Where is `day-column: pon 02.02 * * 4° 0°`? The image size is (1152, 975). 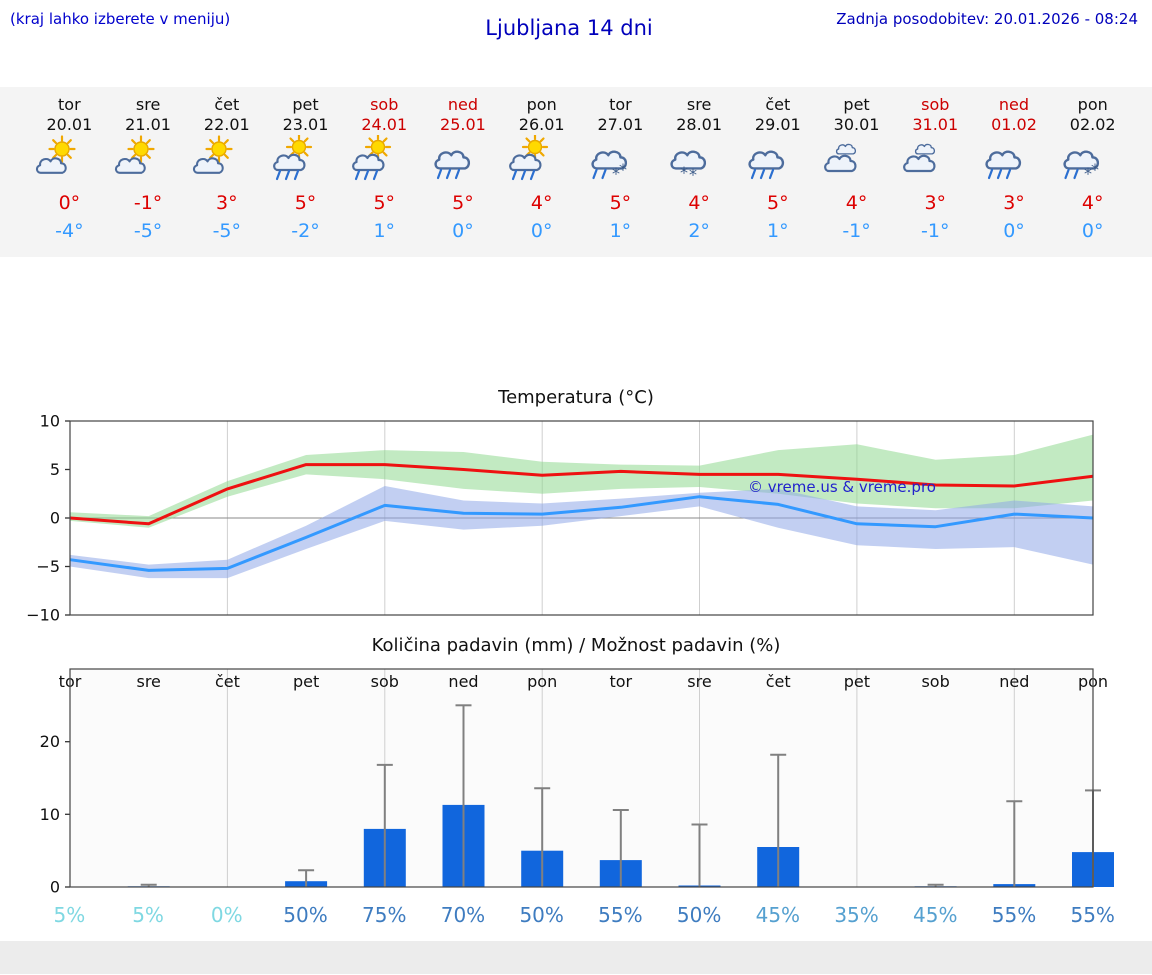 day-column: pon 02.02 * * 4° 0° is located at coordinates (1092, 169).